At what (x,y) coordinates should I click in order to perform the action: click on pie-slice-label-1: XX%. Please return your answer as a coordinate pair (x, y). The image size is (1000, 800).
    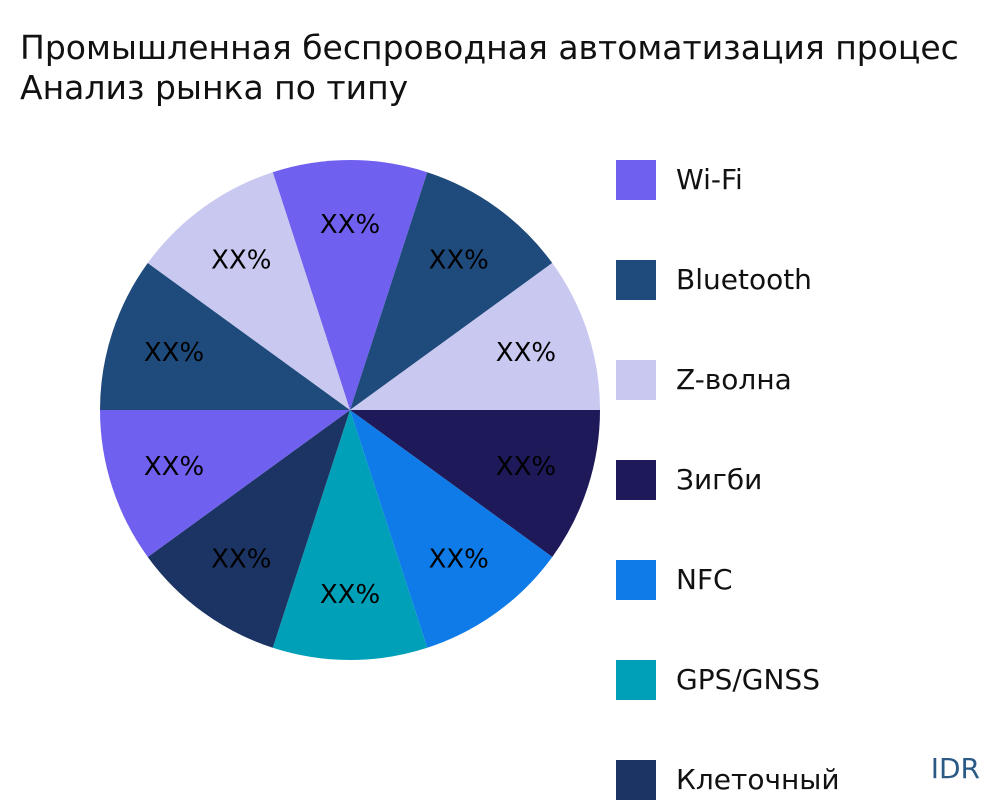
    Looking at the image, I should click on (350, 225).